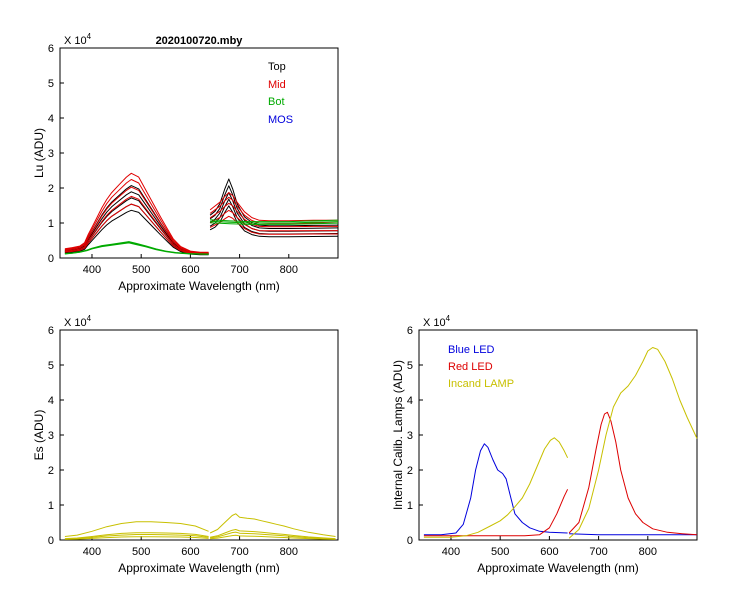  I want to click on legend-blue-led: Blue LED, so click(471, 350).